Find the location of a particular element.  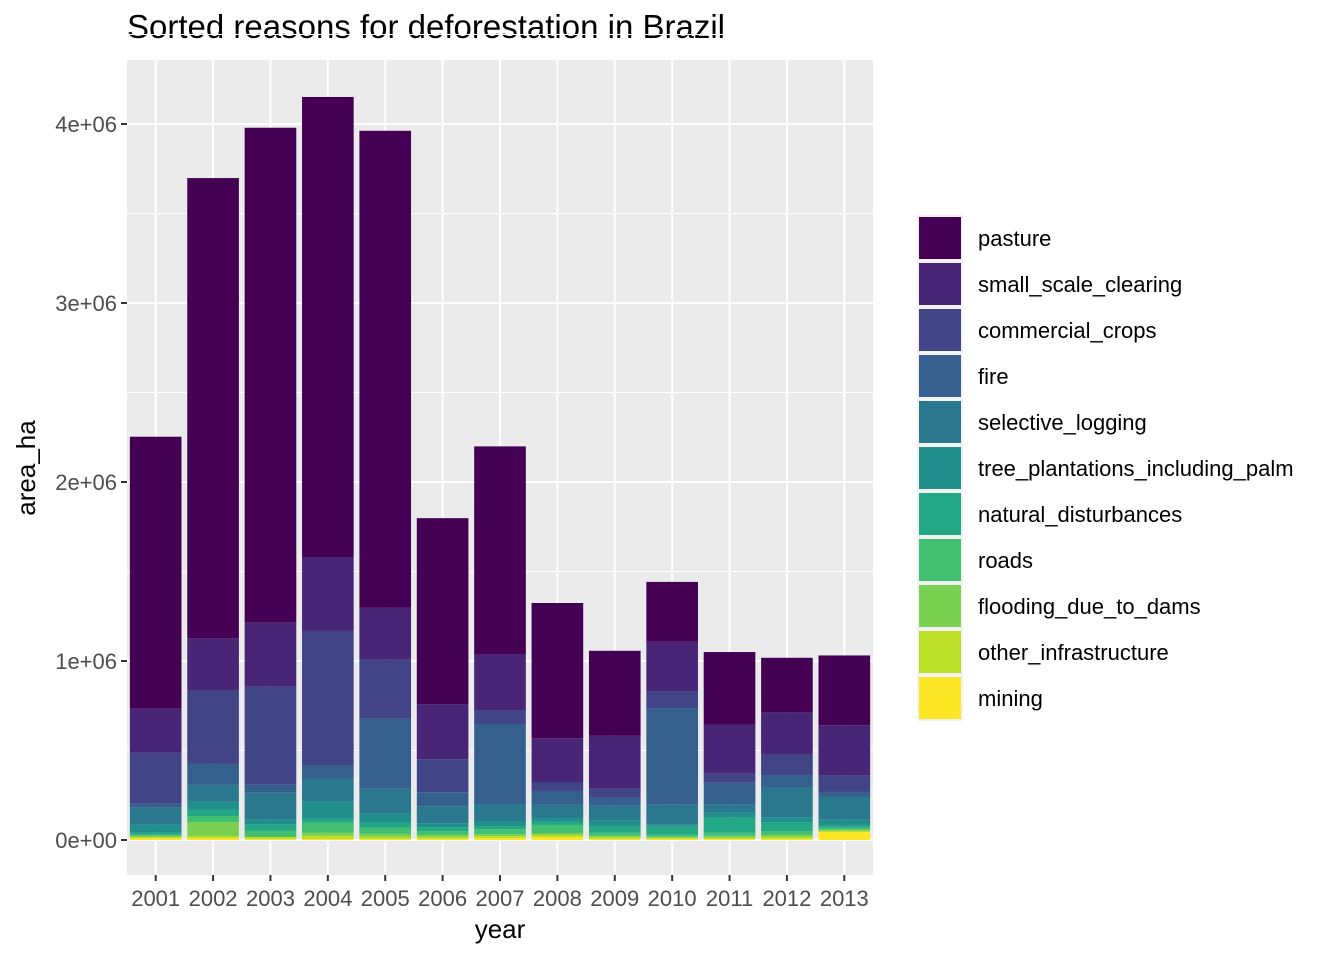

bar-segment-mining-2009 is located at coordinates (614, 839).